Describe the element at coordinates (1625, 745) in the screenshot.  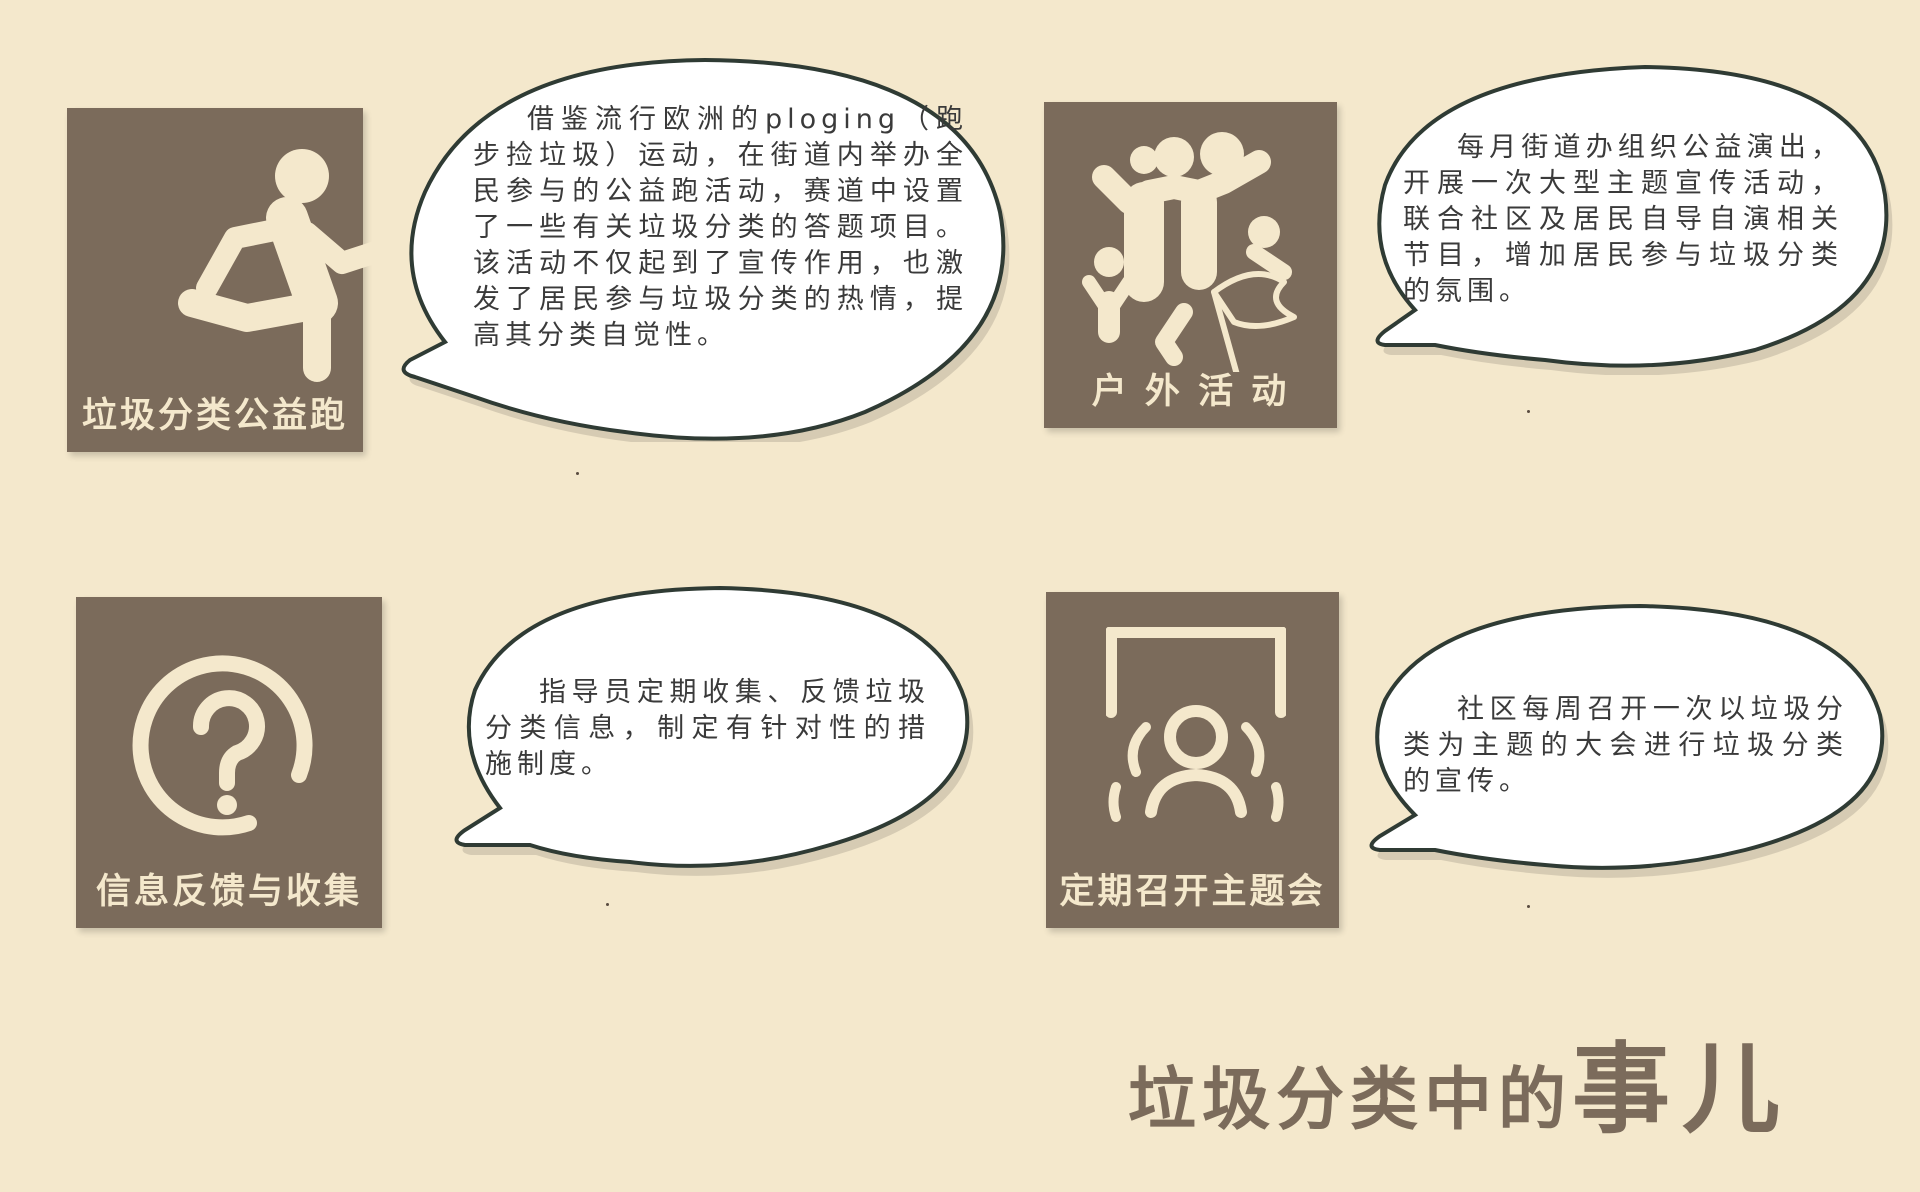
I see `bubble-text: 社区每周召开一次以垃圾分类为主题的大会进行垃圾分类的宣传。` at that location.